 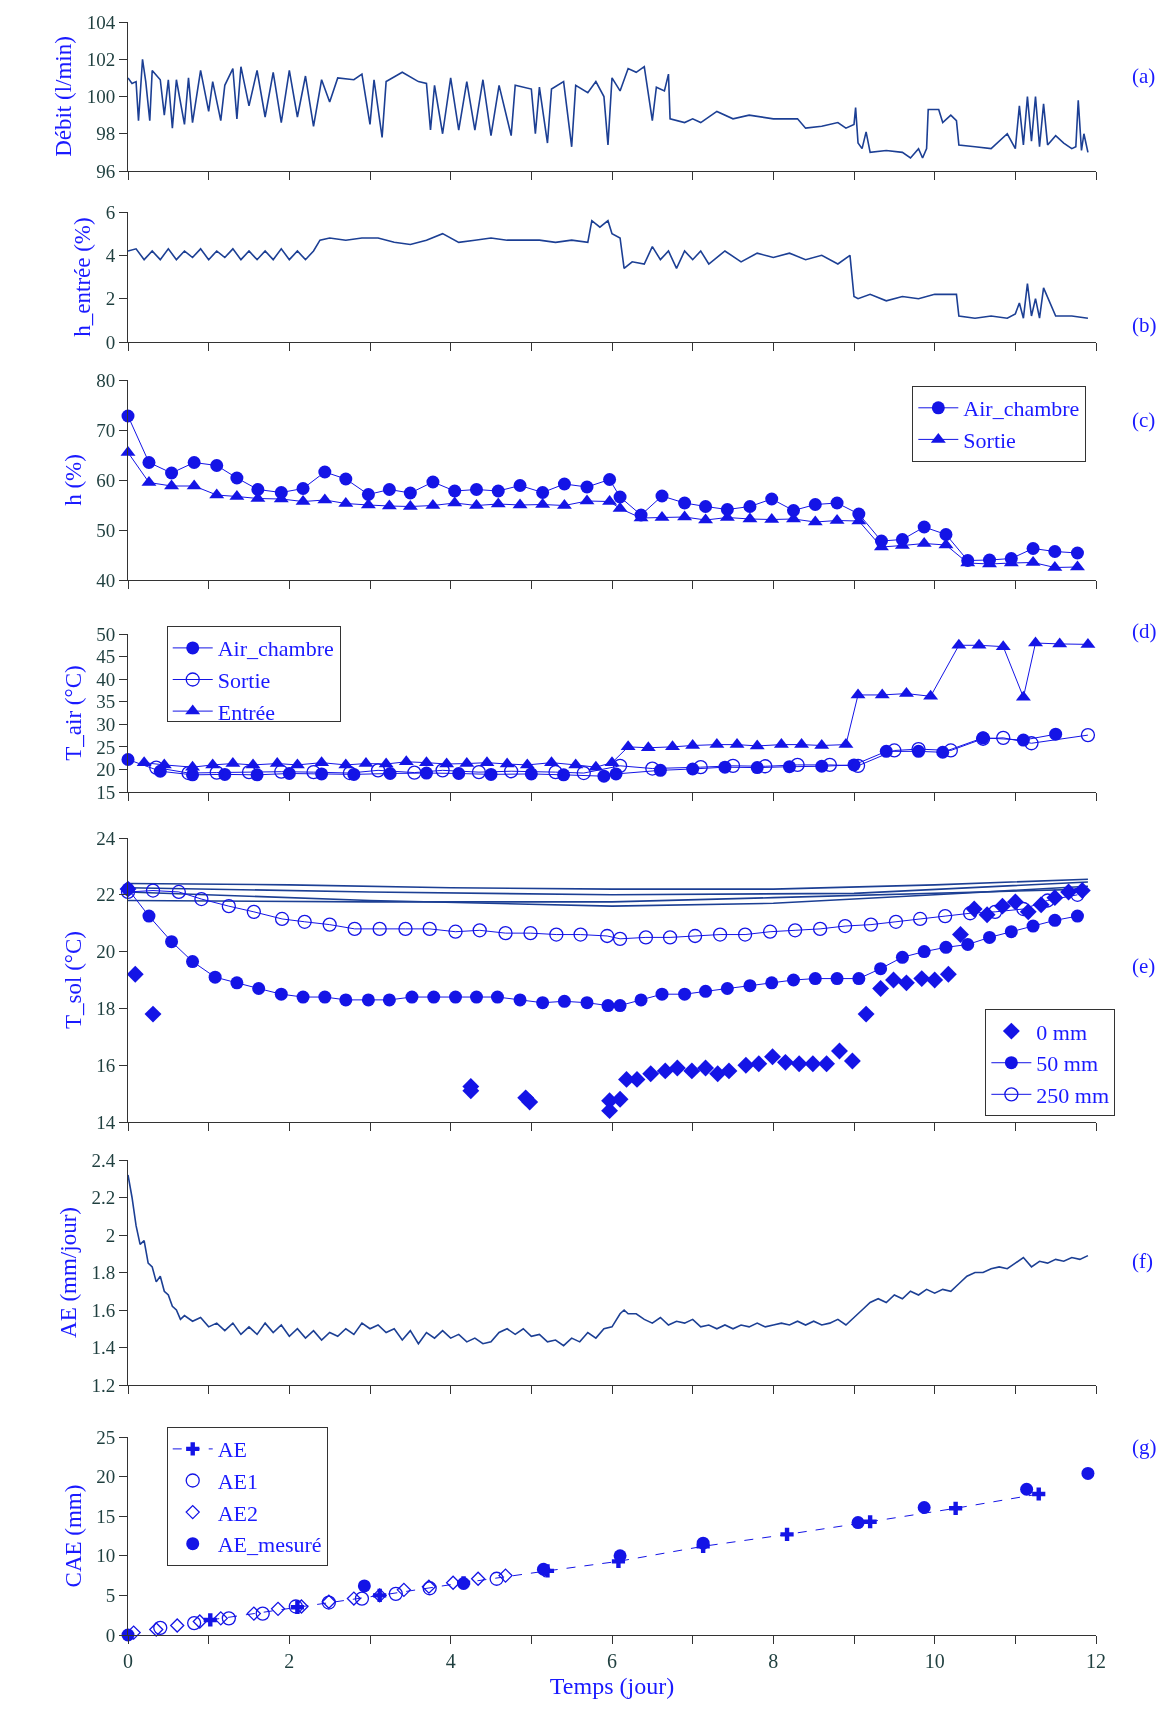 I want to click on y-tick-label: 6, so click(x=110, y=212).